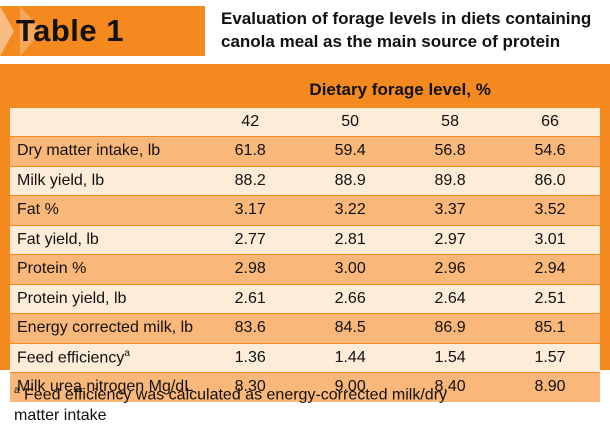 This screenshot has width=610, height=437. What do you see at coordinates (450, 357) in the screenshot?
I see `table-cell: 1.54` at bounding box center [450, 357].